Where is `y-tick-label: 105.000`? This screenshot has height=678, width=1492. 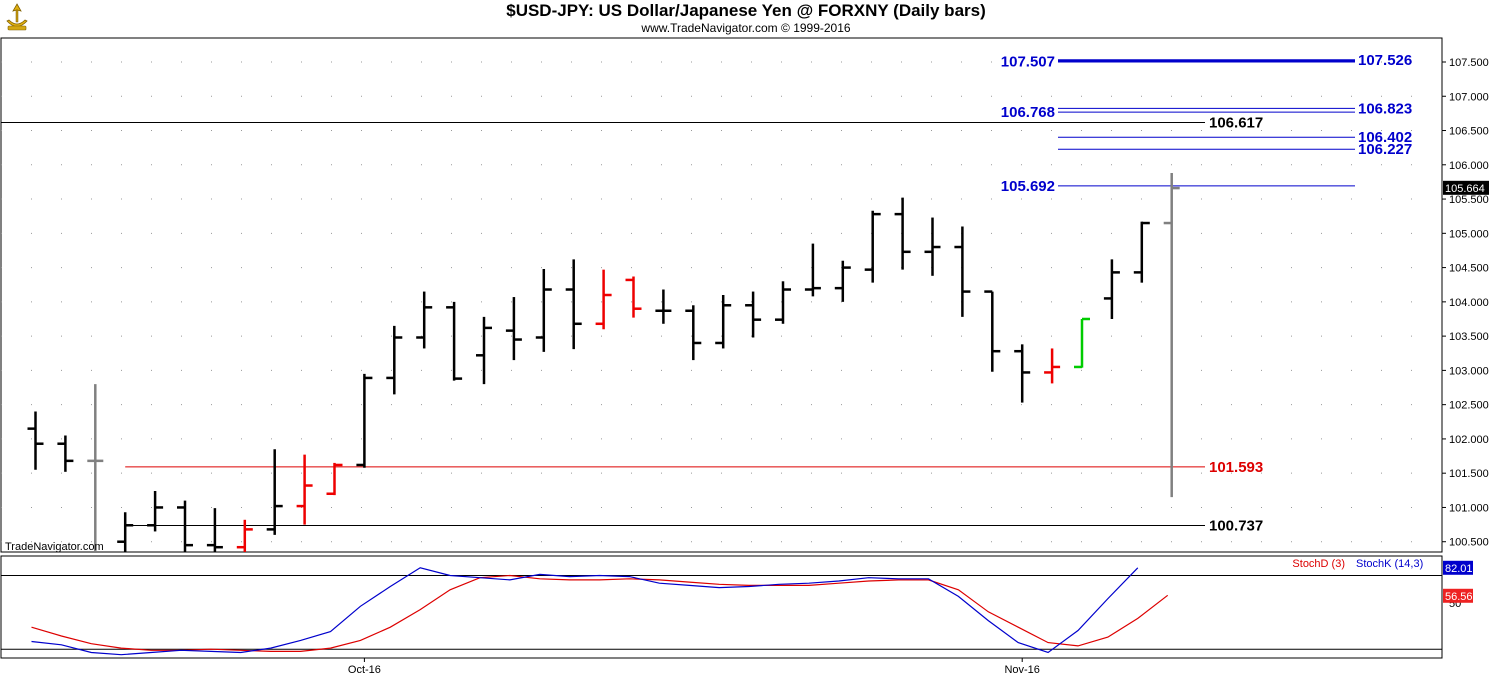 y-tick-label: 105.000 is located at coordinates (1469, 234).